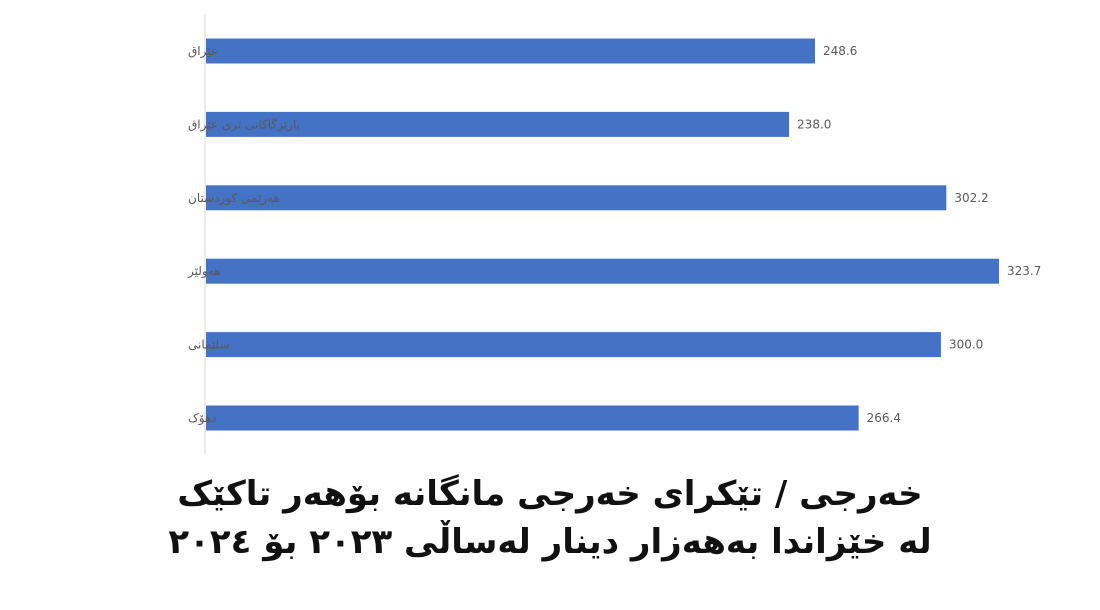  Describe the element at coordinates (814, 124) in the screenshot. I see `data-label: 238.0` at that location.